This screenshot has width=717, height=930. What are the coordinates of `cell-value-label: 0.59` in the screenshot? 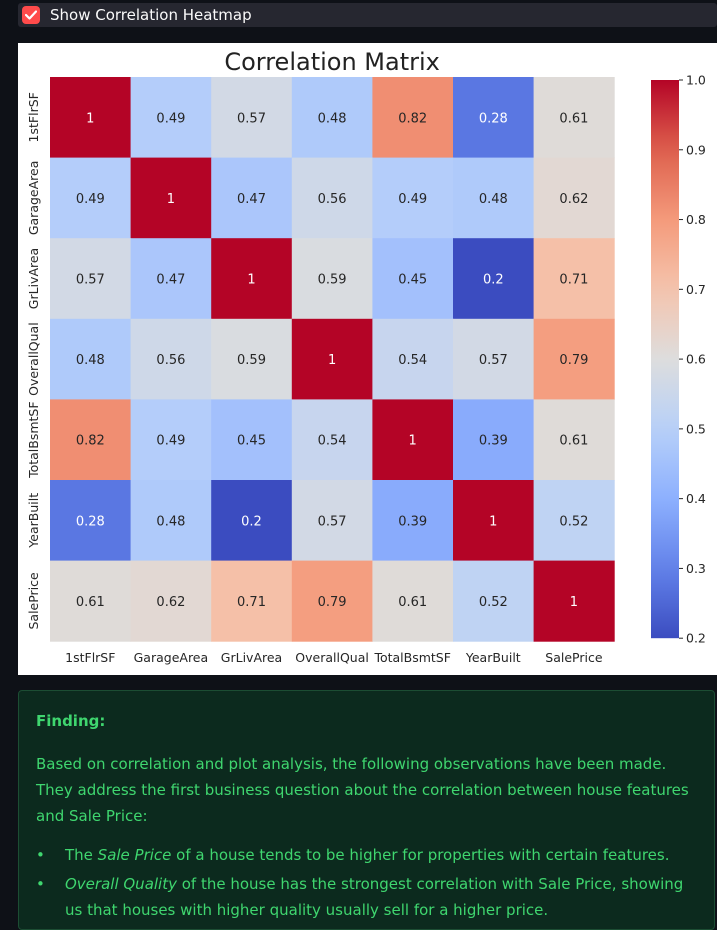 It's located at (251, 360).